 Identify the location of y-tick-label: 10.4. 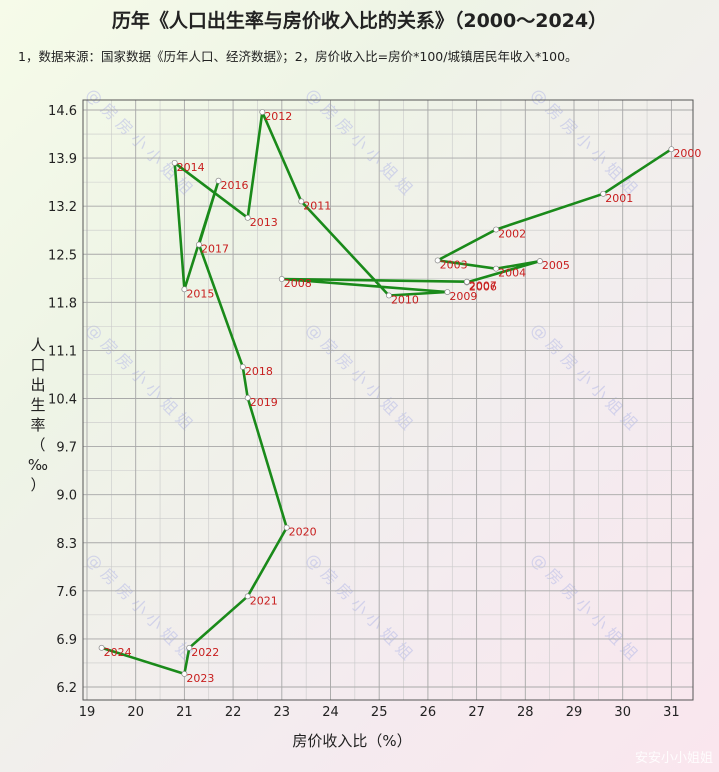
(62, 400).